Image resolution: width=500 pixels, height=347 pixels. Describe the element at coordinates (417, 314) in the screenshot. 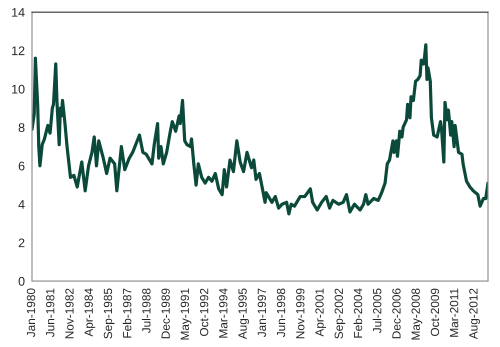

I see `x-tick-label: May-2008` at that location.